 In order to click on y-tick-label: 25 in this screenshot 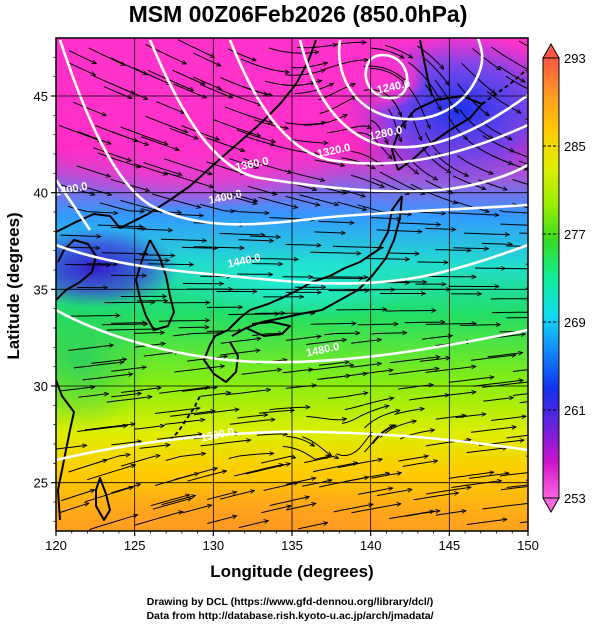, I will do `click(41, 483)`.